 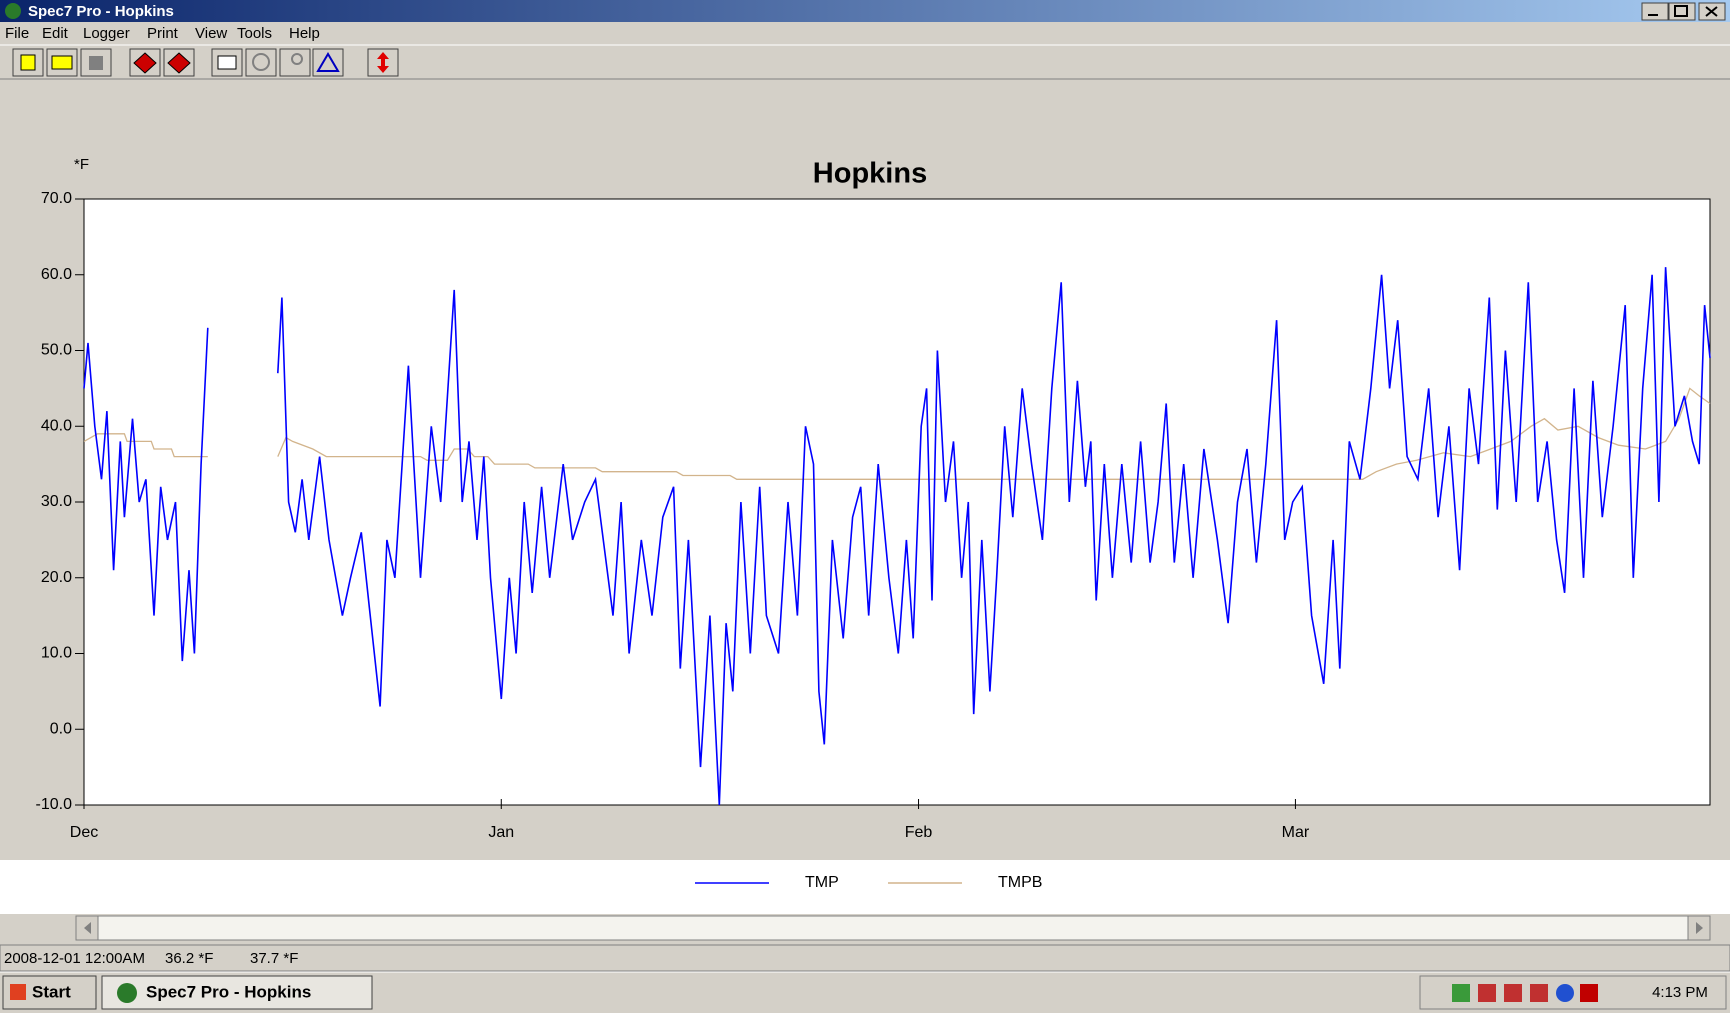 What do you see at coordinates (1296, 832) in the screenshot?
I see `x-tick-label: Mar` at bounding box center [1296, 832].